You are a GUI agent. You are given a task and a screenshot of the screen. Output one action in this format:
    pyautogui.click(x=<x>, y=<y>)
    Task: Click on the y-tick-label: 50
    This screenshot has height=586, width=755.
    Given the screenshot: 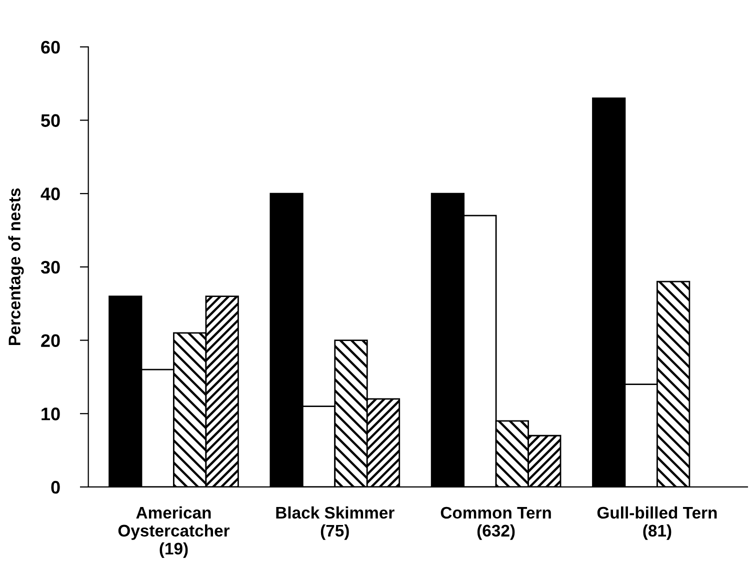 What is the action you would take?
    pyautogui.click(x=50, y=120)
    